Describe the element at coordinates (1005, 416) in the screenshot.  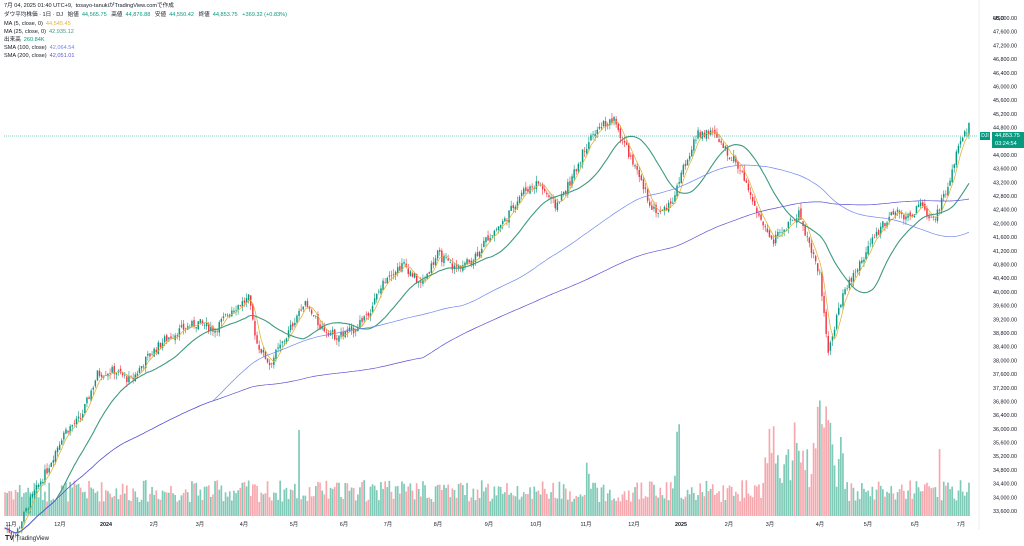
I see `price-tick-label: 36,400.00` at that location.